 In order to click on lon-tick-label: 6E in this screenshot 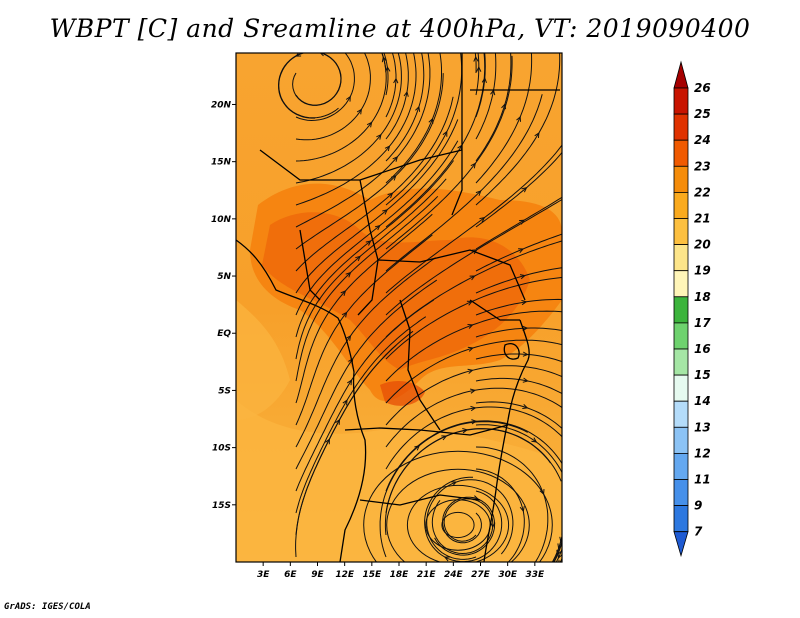, I will do `click(290, 575)`.